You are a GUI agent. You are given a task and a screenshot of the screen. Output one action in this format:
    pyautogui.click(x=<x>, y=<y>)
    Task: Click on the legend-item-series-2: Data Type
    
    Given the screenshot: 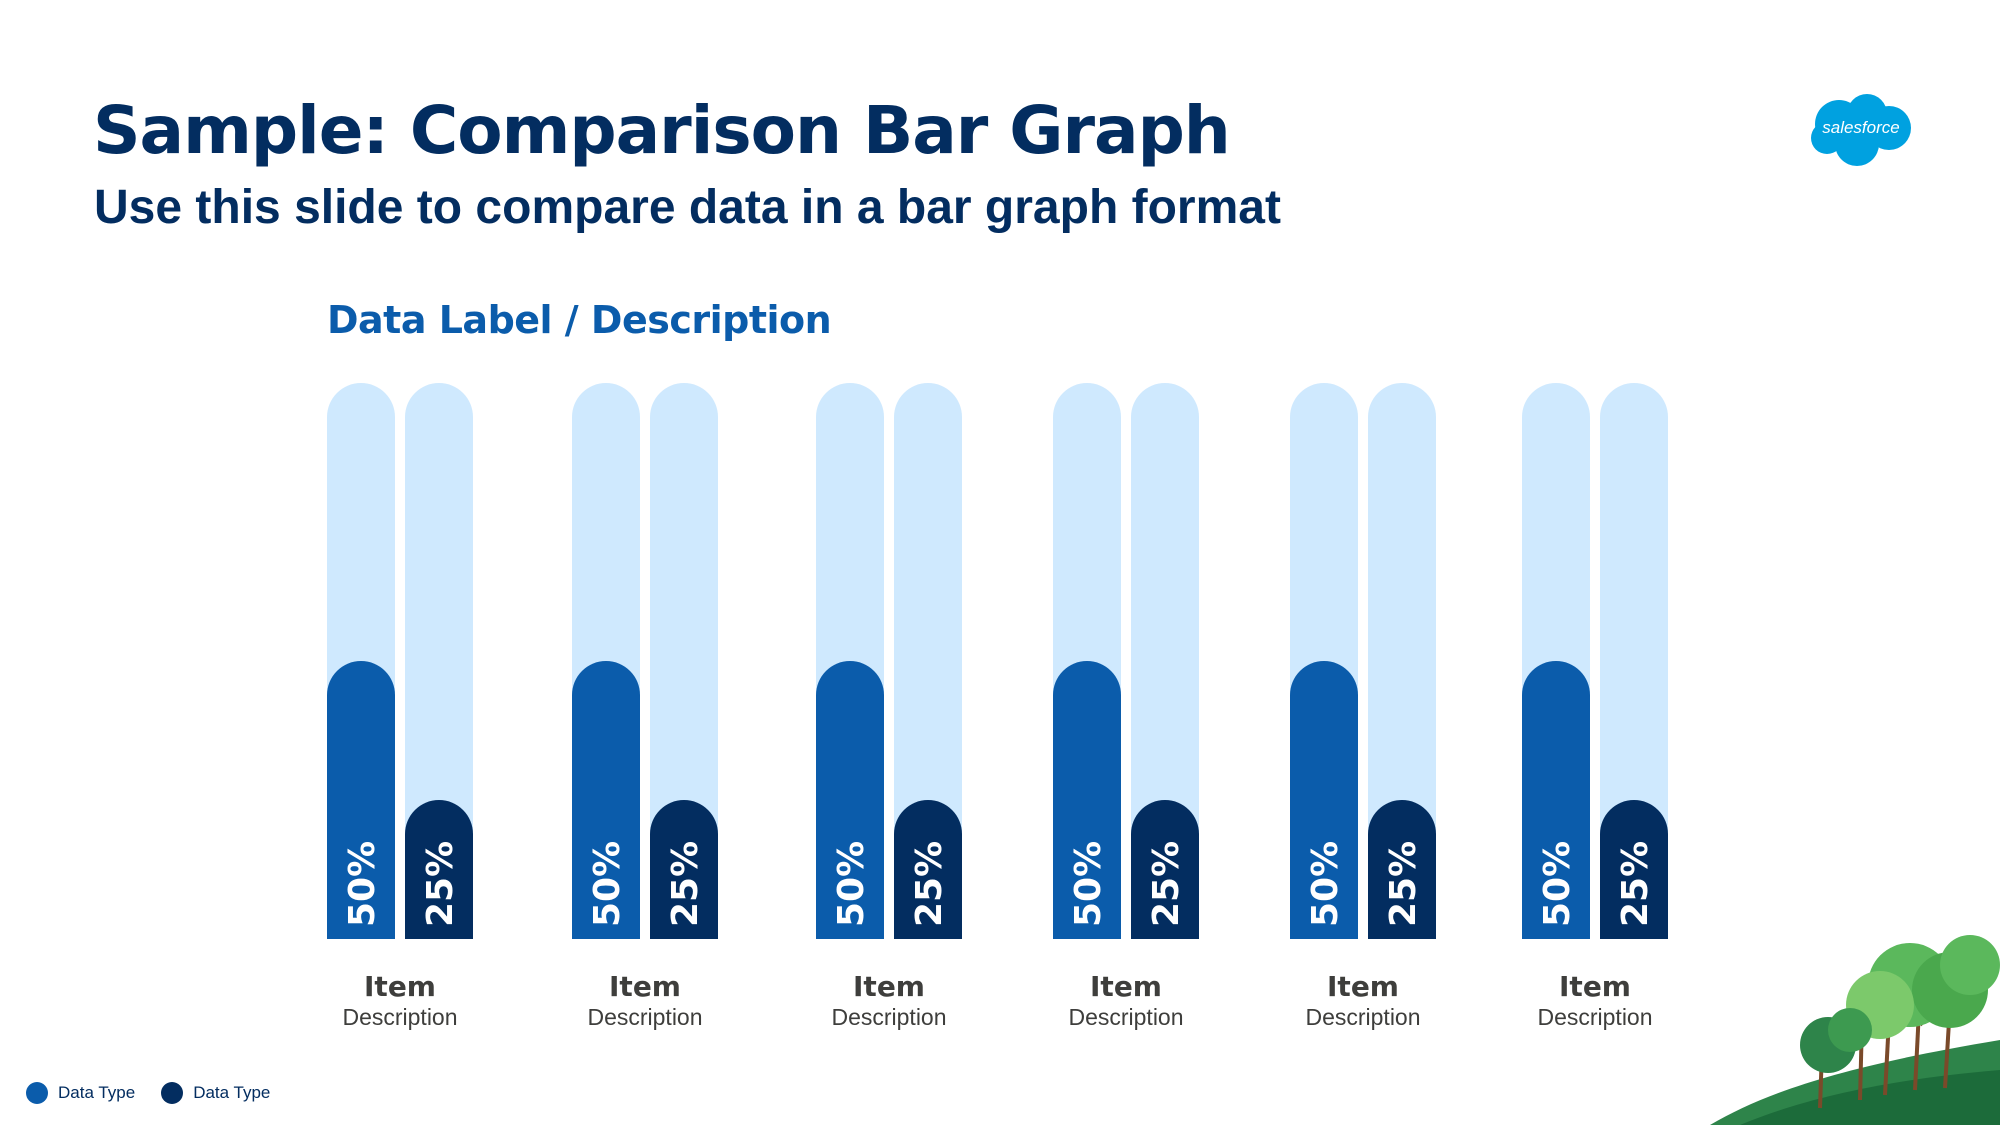 What is the action you would take?
    pyautogui.click(x=215, y=1093)
    